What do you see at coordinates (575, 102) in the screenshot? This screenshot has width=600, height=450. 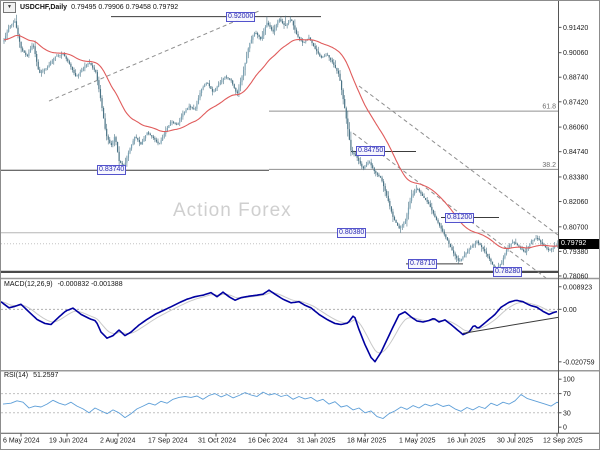 I see `price-axis-label: 0.87420` at bounding box center [575, 102].